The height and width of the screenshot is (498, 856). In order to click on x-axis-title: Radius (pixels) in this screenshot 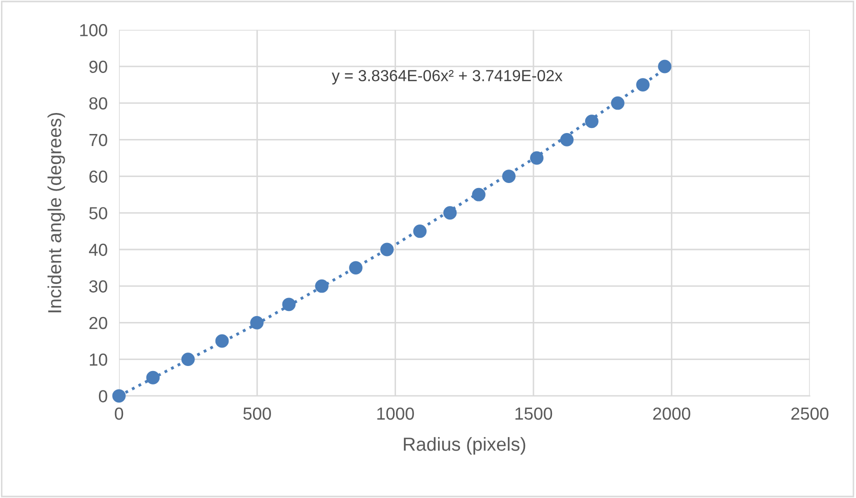, I will do `click(465, 446)`.